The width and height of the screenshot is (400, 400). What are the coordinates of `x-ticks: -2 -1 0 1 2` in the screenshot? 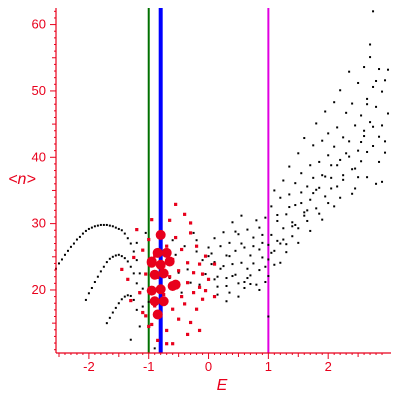 It's located at (220, 363).